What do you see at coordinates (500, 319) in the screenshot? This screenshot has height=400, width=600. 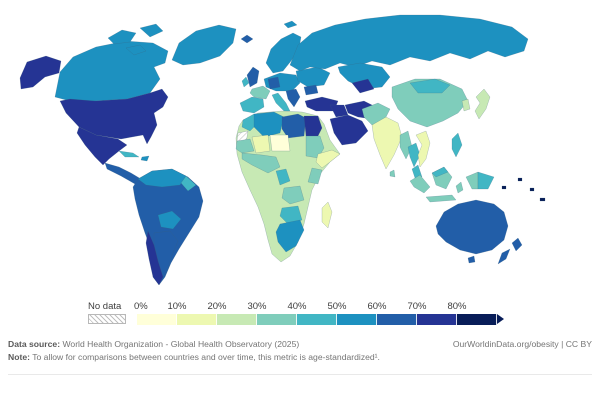 I see `legend-arrow-cap` at bounding box center [500, 319].